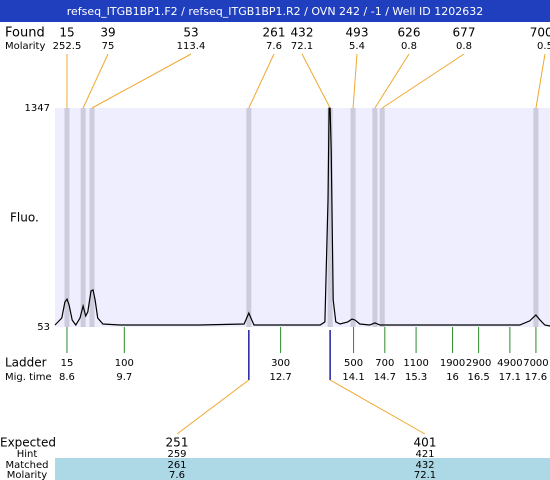 The width and height of the screenshot is (550, 480). What do you see at coordinates (66, 33) in the screenshot?
I see `found-size: 15` at bounding box center [66, 33].